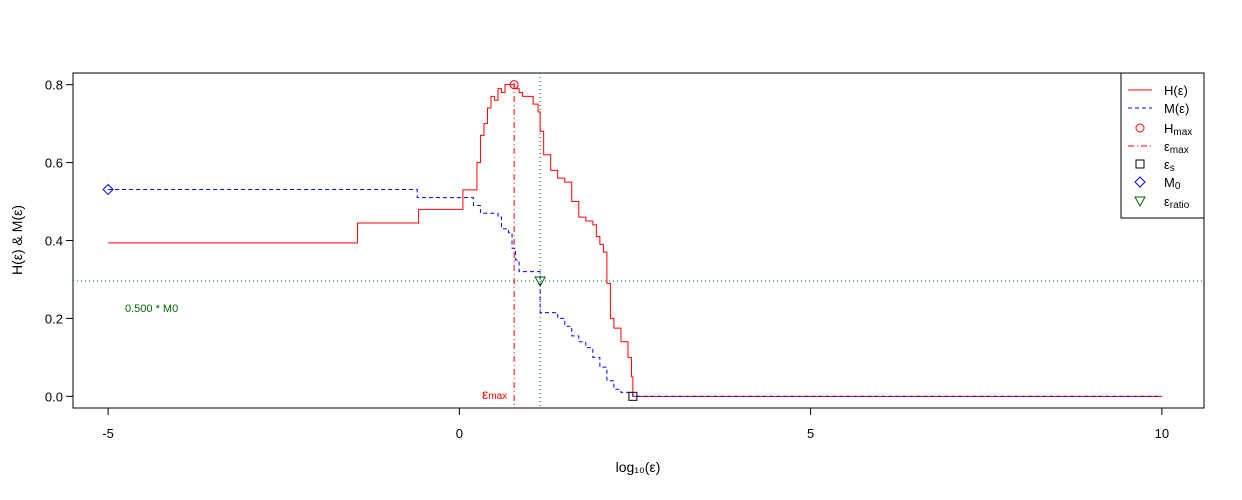 The width and height of the screenshot is (1242, 500). I want to click on h-max-marker, so click(514, 85).